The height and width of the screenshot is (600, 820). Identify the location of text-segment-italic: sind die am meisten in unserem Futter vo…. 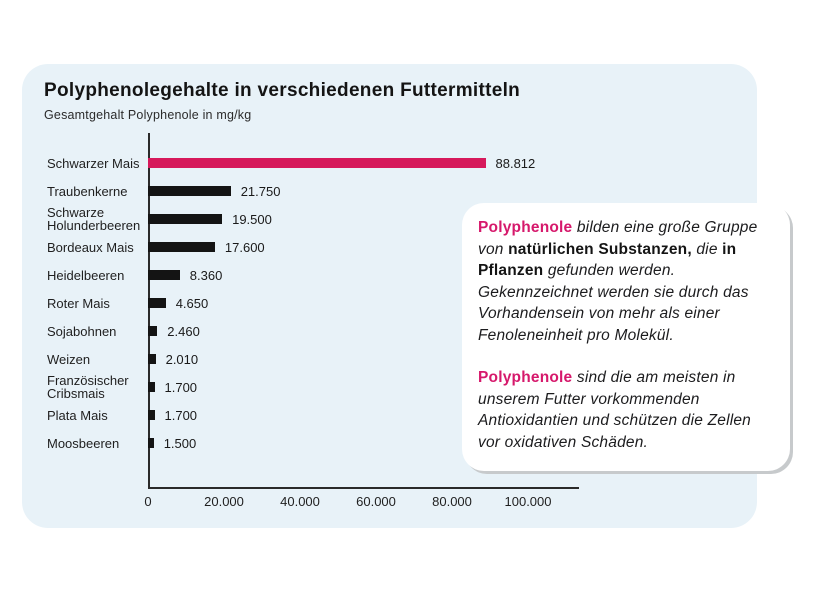
(614, 410).